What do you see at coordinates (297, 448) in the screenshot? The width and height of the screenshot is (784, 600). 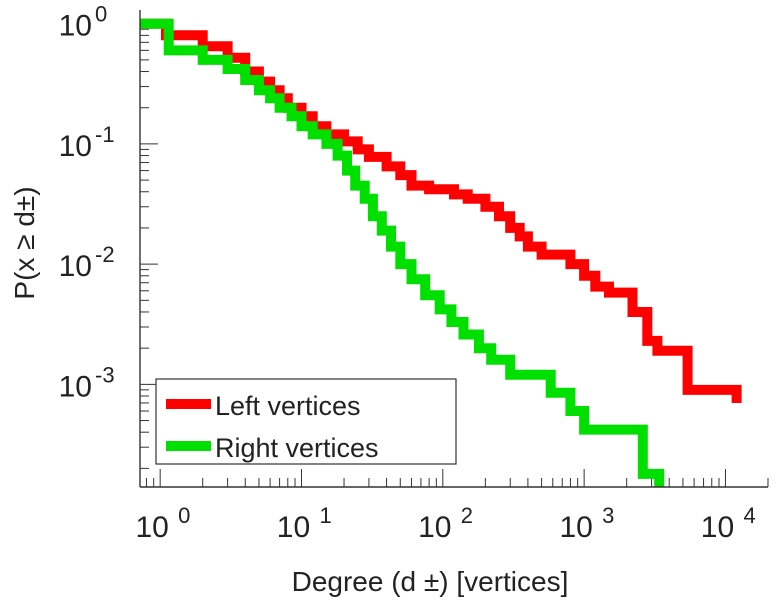 I see `legend-label-right-vertices: Right vertices` at bounding box center [297, 448].